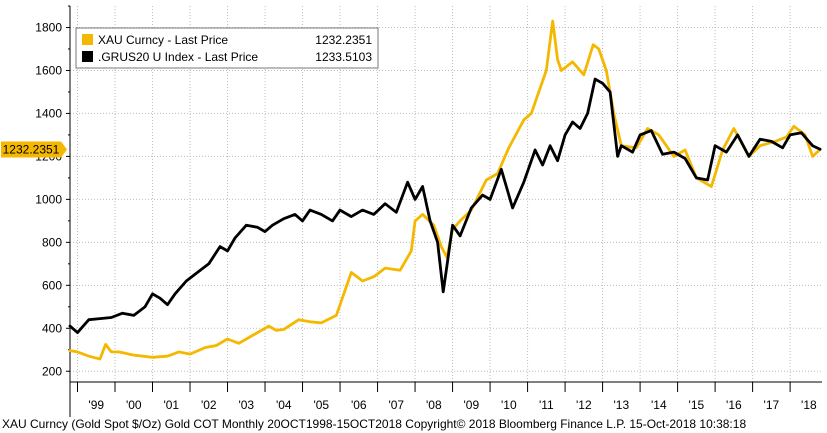 The height and width of the screenshot is (433, 827). What do you see at coordinates (52, 371) in the screenshot?
I see `y-tick-label: 200` at bounding box center [52, 371].